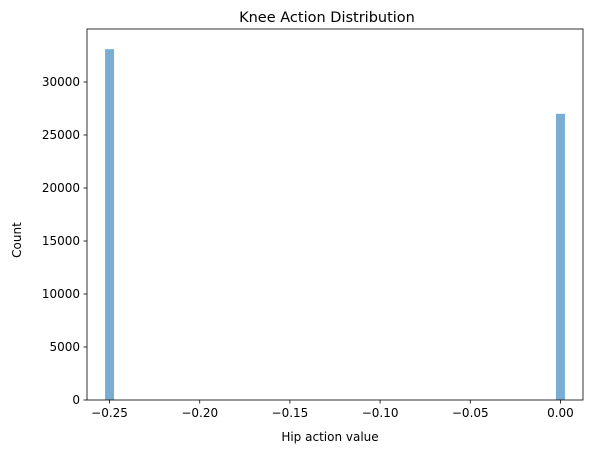  Describe the element at coordinates (327, 18) in the screenshot. I see `chart-title: Knee Action Distribution` at that location.